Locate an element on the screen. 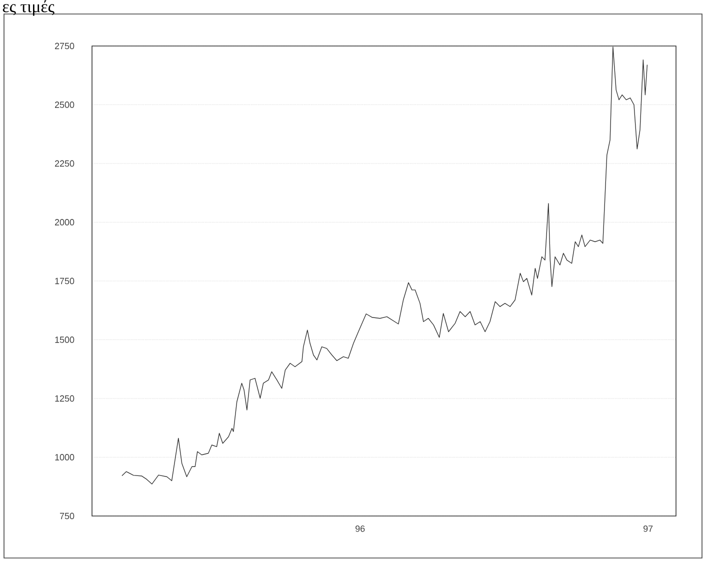 This screenshot has height=562, width=706. y-tick-label: 1250 is located at coordinates (64, 398).